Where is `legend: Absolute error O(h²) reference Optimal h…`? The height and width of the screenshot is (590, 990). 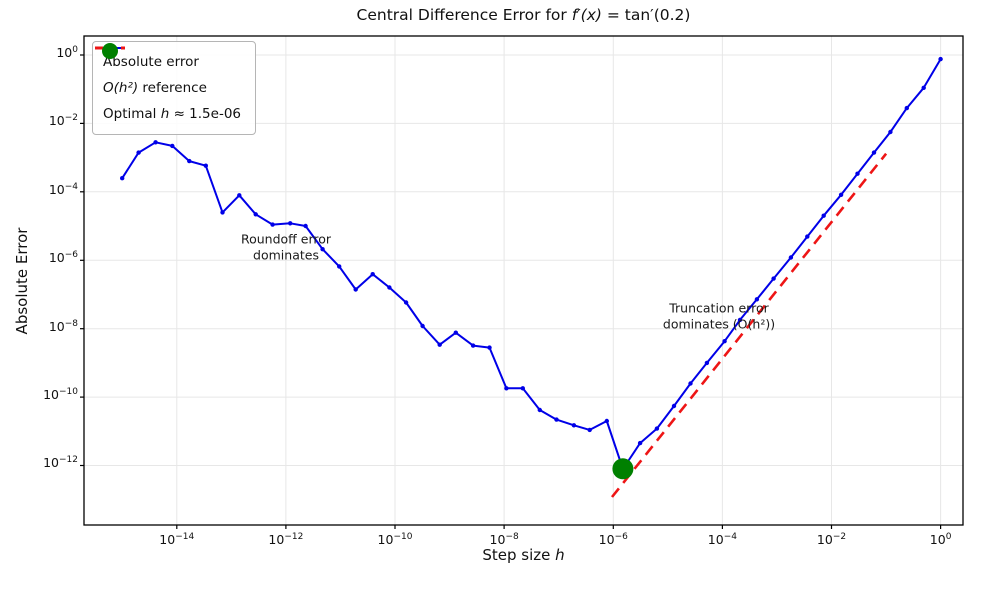 legend: Absolute error O(h²) reference Optimal h… is located at coordinates (174, 88).